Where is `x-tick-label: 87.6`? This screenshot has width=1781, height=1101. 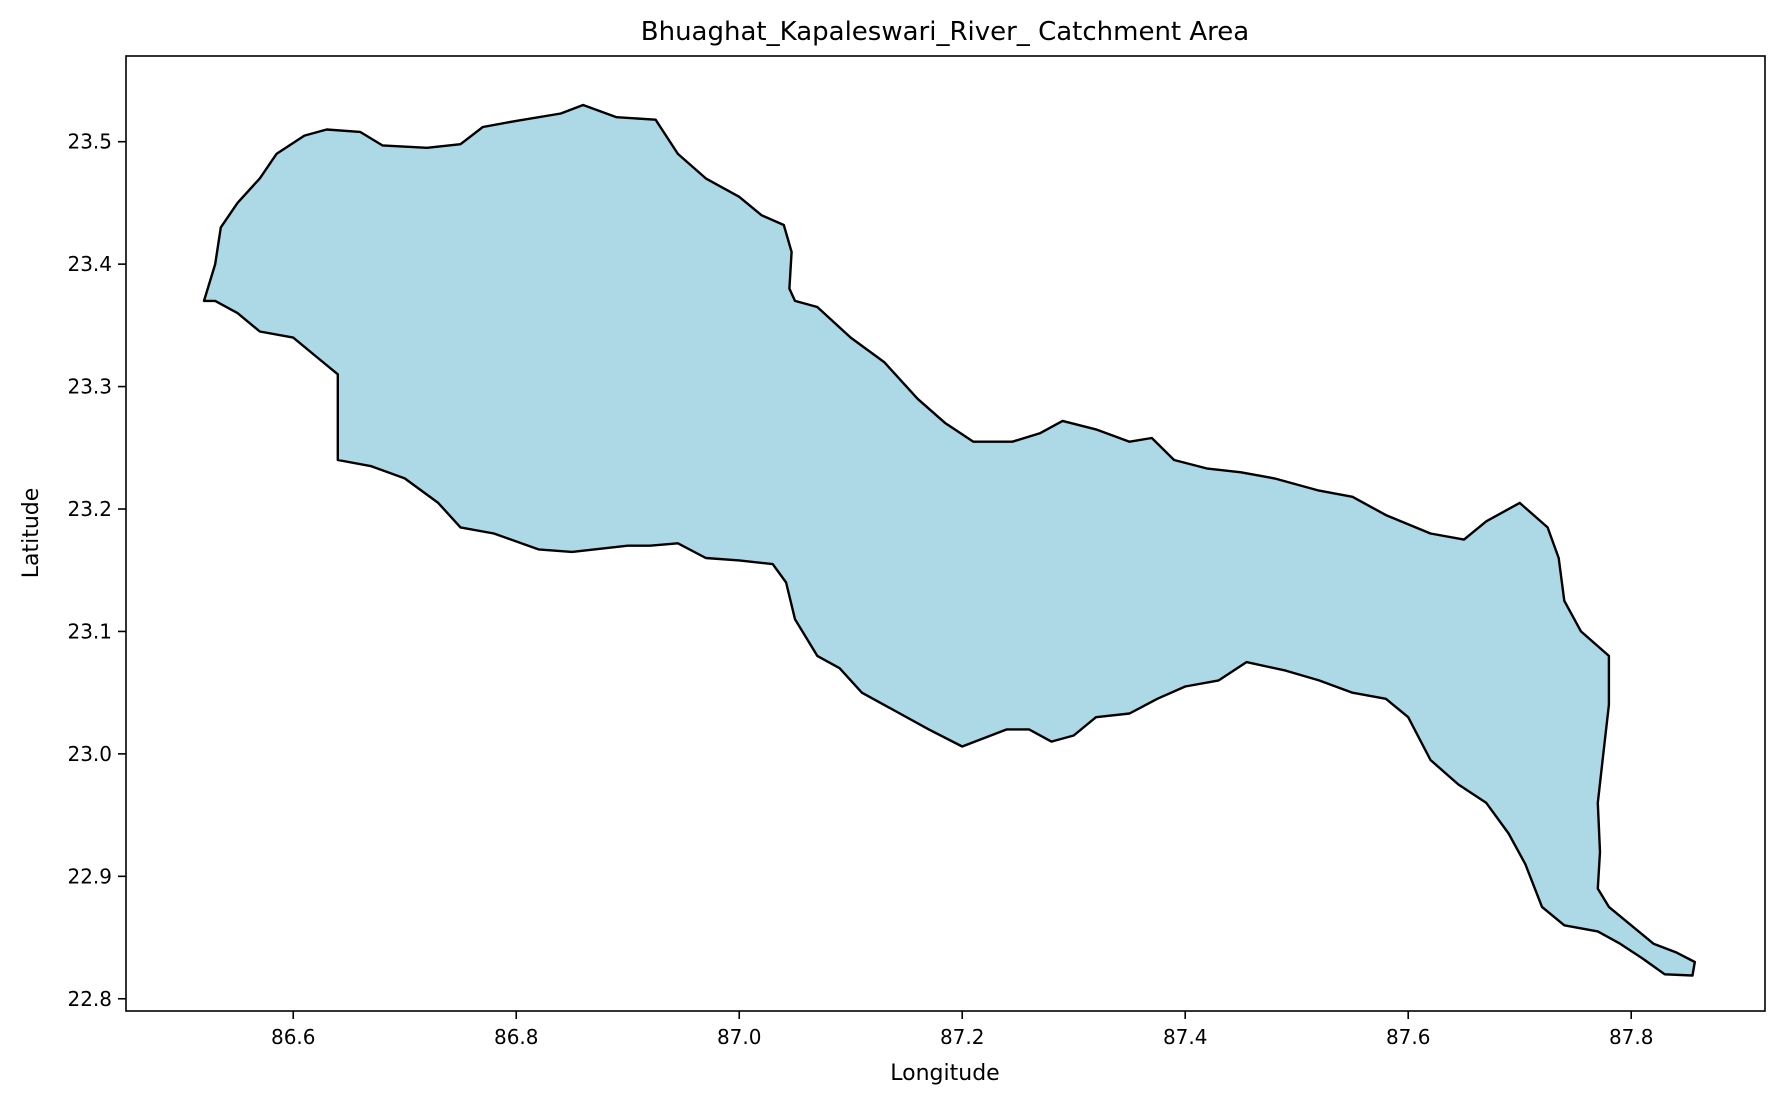 x-tick-label: 87.6 is located at coordinates (1408, 1037).